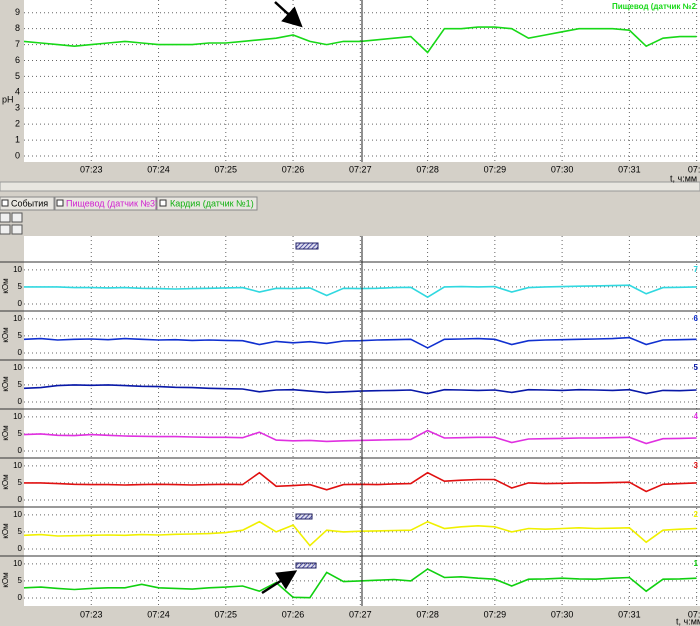 The height and width of the screenshot is (626, 700). Describe the element at coordinates (17, 28) in the screenshot. I see `y-tick-label: 8` at that location.